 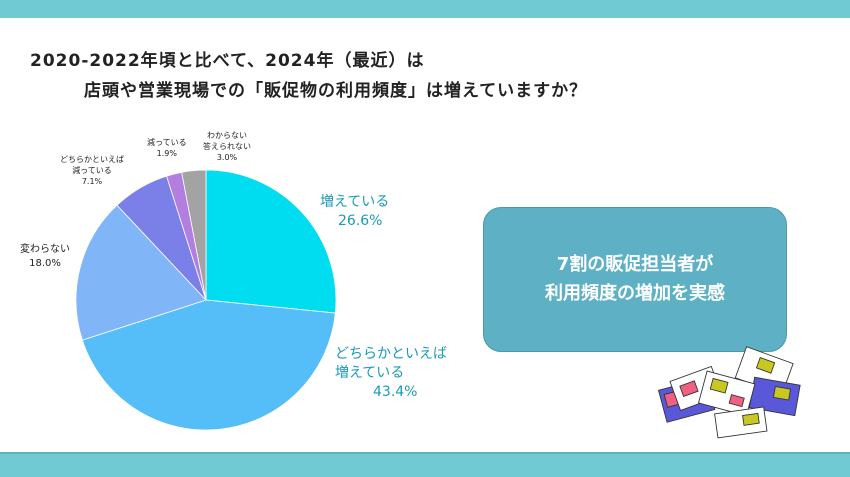 What do you see at coordinates (45, 256) in the screenshot?
I see `label-no-change: 変わらない 18.0%` at bounding box center [45, 256].